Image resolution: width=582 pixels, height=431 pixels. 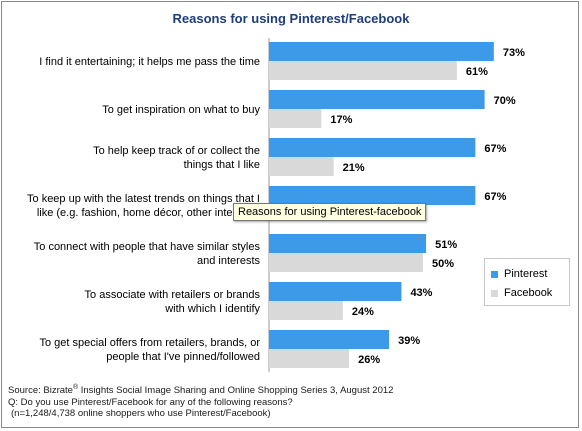 What do you see at coordinates (446, 245) in the screenshot?
I see `value-label-pinterest: 51%` at bounding box center [446, 245].